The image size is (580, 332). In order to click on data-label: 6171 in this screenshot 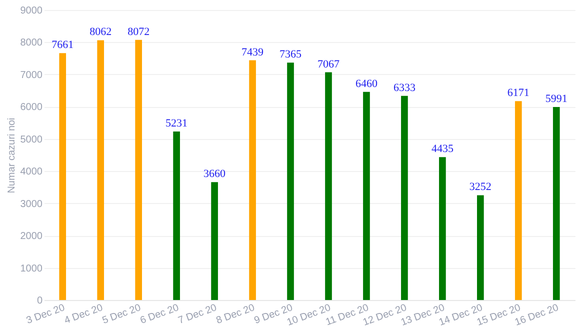, I will do `click(518, 93)`.